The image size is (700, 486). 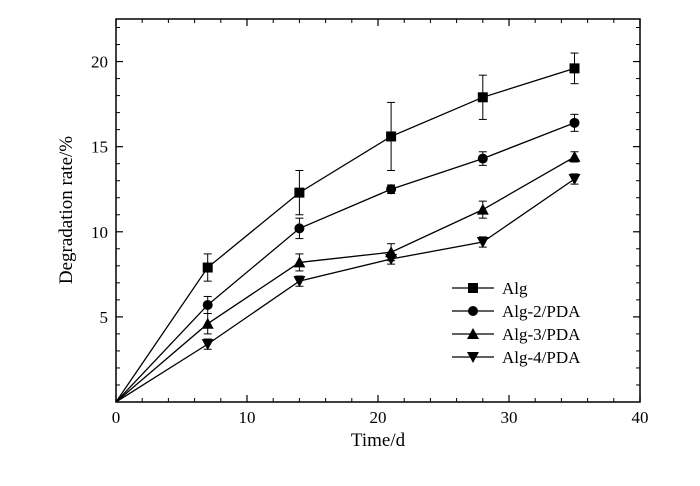 I want to click on y-tick-label: 20, so click(x=99, y=62).